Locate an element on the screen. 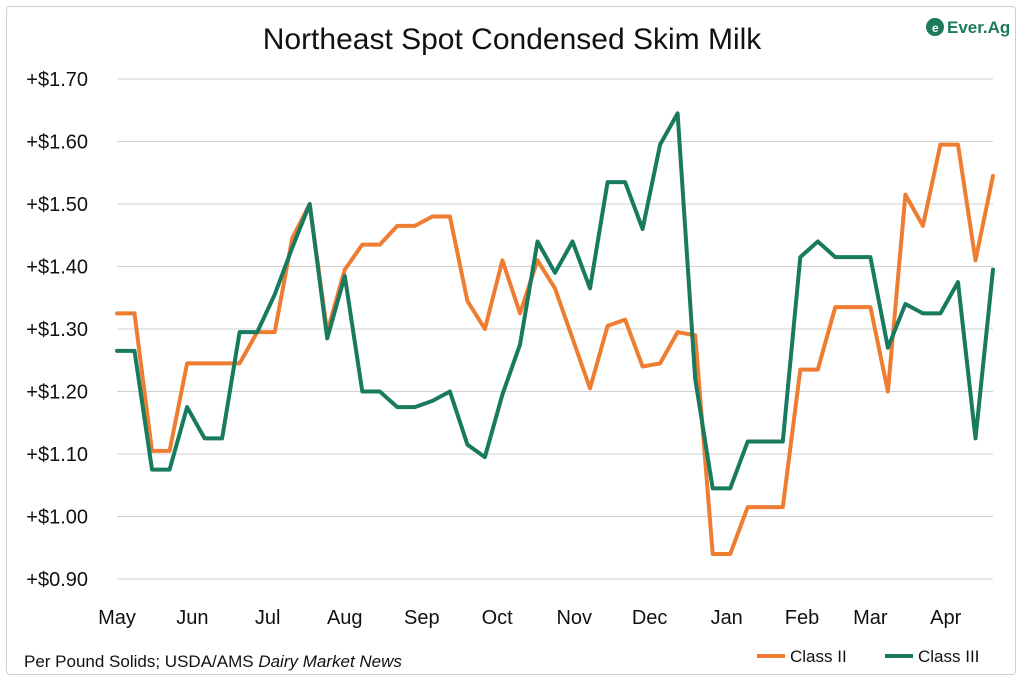 This screenshot has height=683, width=1024. footnote-publication: Dairy Market News is located at coordinates (330, 661).